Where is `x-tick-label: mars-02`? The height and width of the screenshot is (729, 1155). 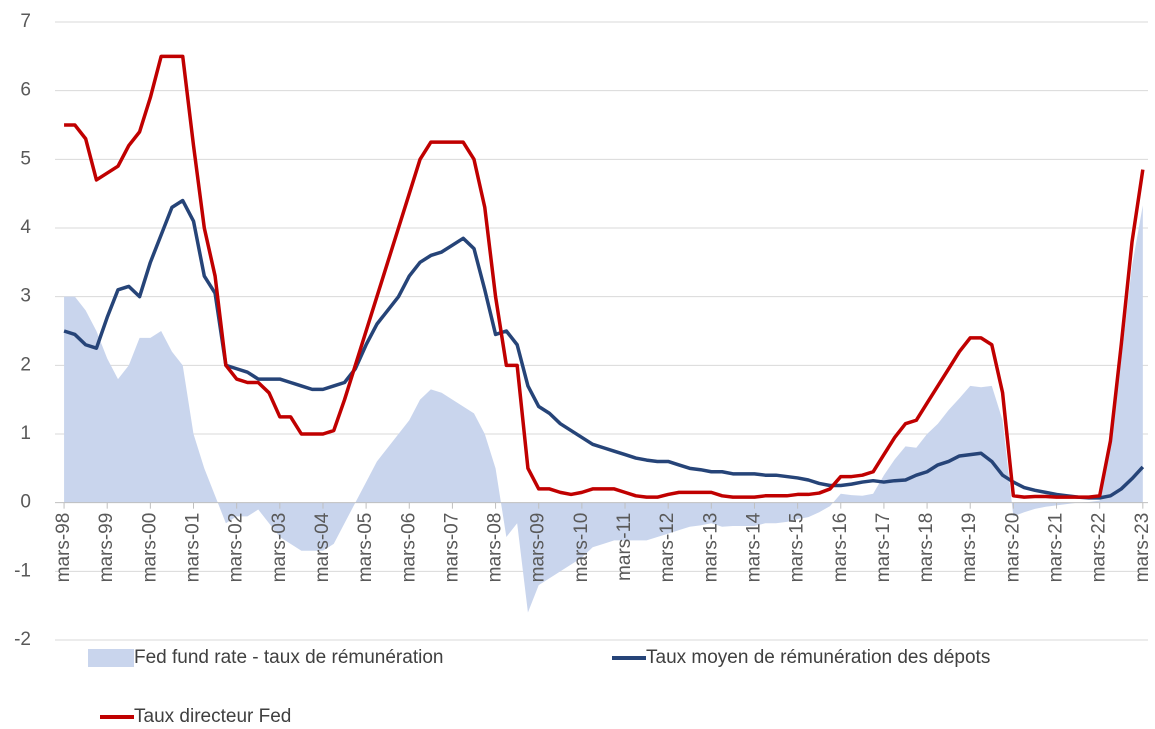
x-tick-label: mars-02 is located at coordinates (236, 548).